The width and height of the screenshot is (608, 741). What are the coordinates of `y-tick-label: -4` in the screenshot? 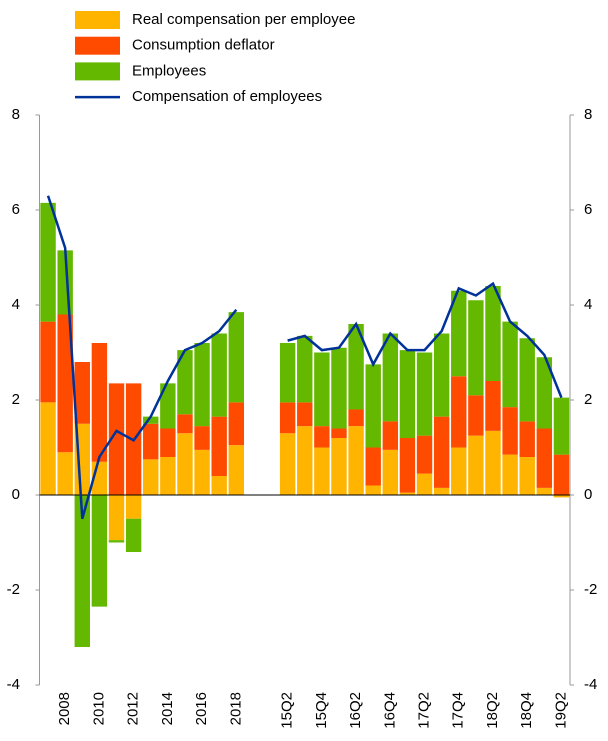 It's located at (13, 684).